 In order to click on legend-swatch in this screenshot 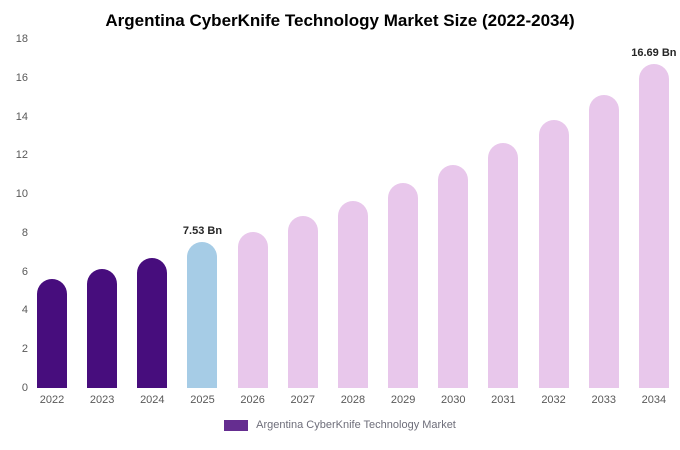, I will do `click(236, 425)`.